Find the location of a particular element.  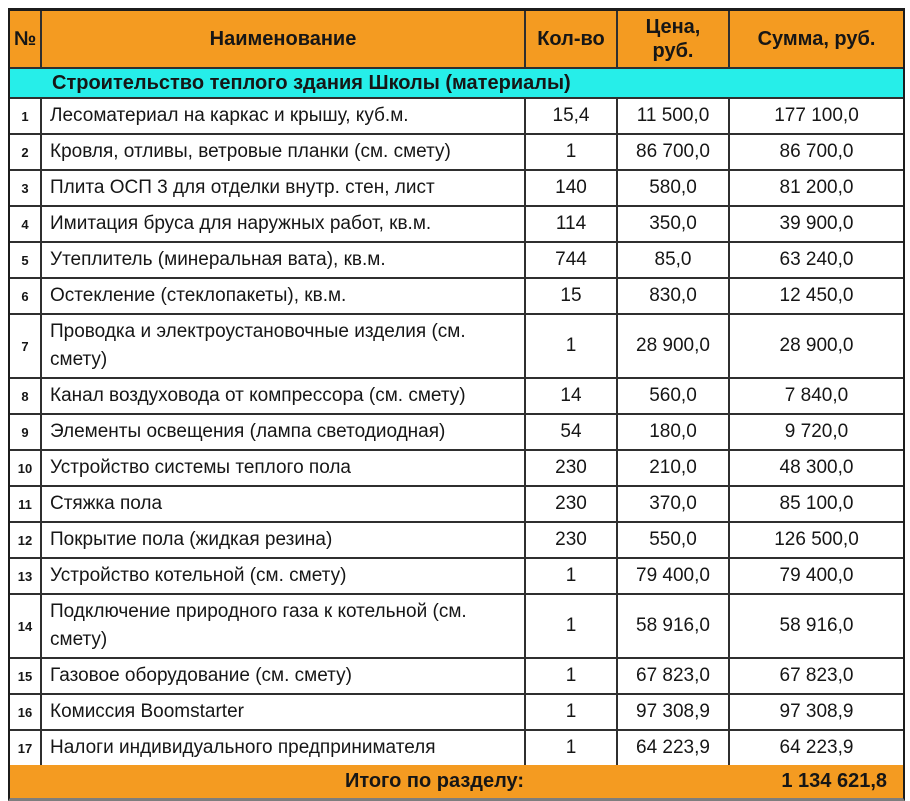

row-number-cell: 8 is located at coordinates (26, 396).